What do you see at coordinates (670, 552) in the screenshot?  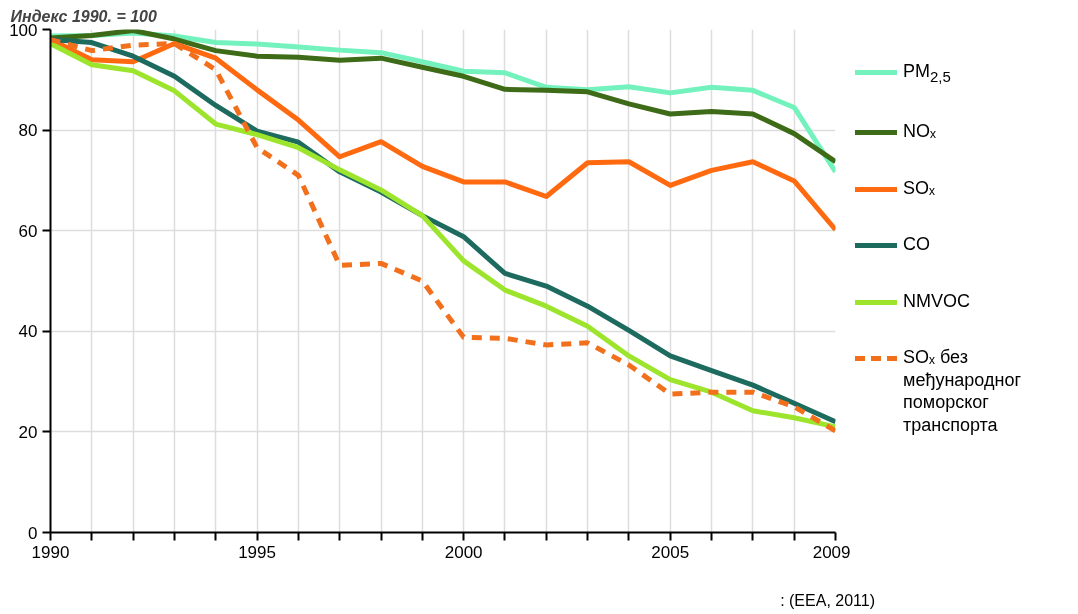 I see `x-tick-label: 2005` at bounding box center [670, 552].